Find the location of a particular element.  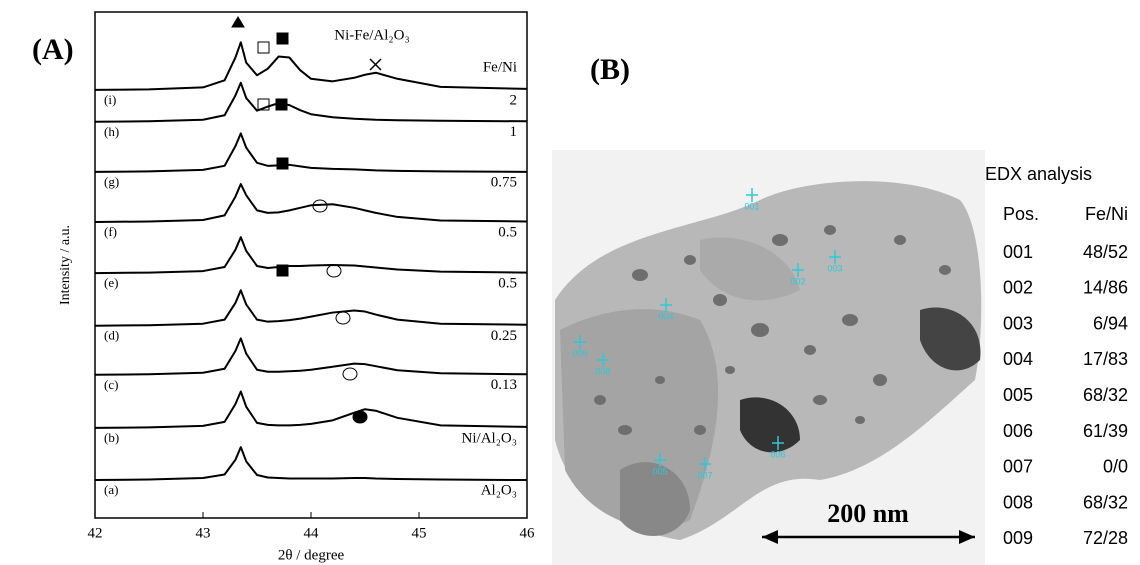

spot-label: 005 is located at coordinates (659, 471).